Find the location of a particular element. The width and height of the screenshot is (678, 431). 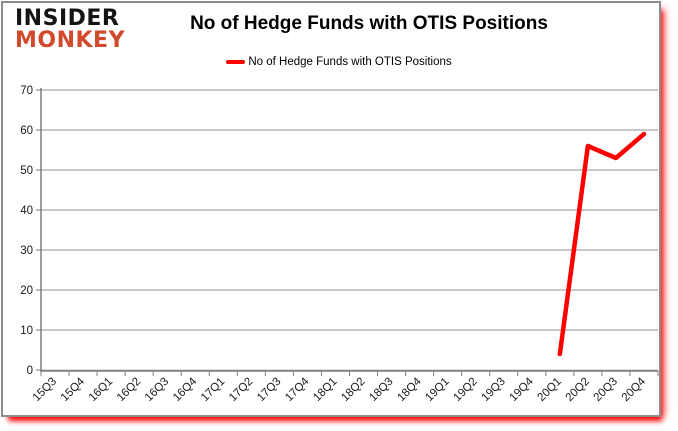

logo-text-insider: INSIDER is located at coordinates (67, 18).